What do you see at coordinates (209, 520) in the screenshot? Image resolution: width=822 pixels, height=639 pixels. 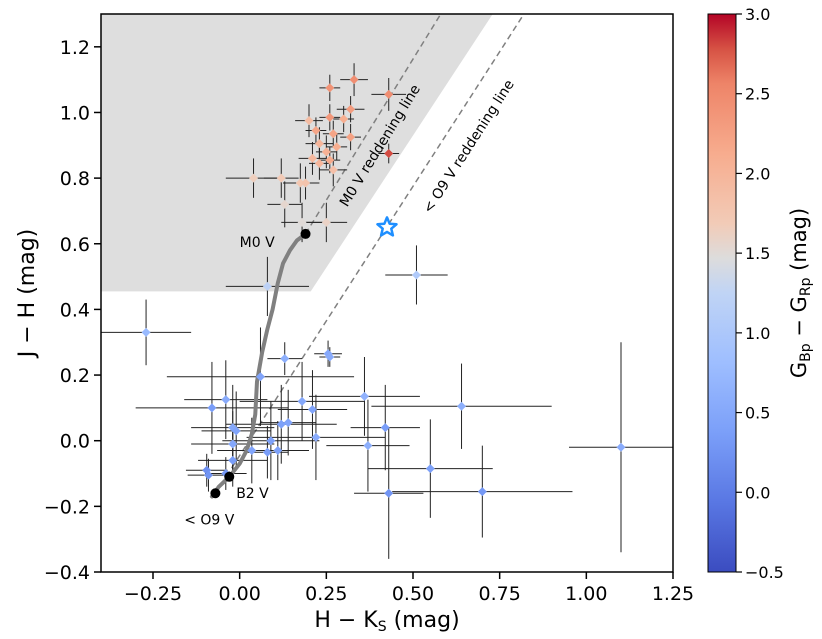 I see `o9v-point-label: < O9 V` at bounding box center [209, 520].